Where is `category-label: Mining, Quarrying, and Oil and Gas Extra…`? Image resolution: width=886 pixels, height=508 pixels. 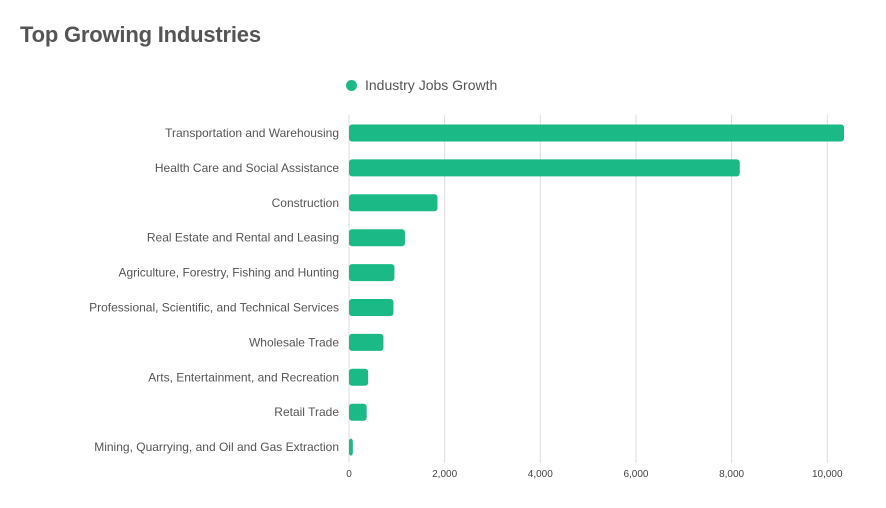 category-label: Mining, Quarrying, and Oil and Gas Extra… is located at coordinates (216, 447).